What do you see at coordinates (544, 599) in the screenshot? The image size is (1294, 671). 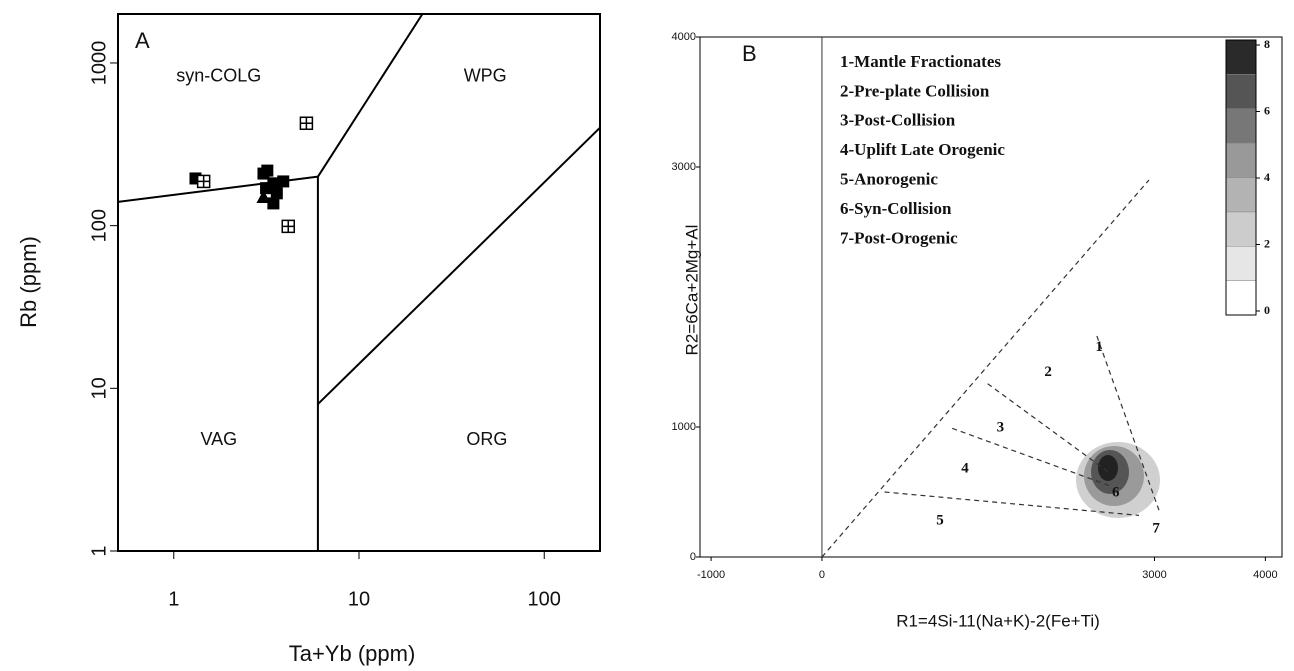 I see `x-tick-label: 100` at bounding box center [544, 599].